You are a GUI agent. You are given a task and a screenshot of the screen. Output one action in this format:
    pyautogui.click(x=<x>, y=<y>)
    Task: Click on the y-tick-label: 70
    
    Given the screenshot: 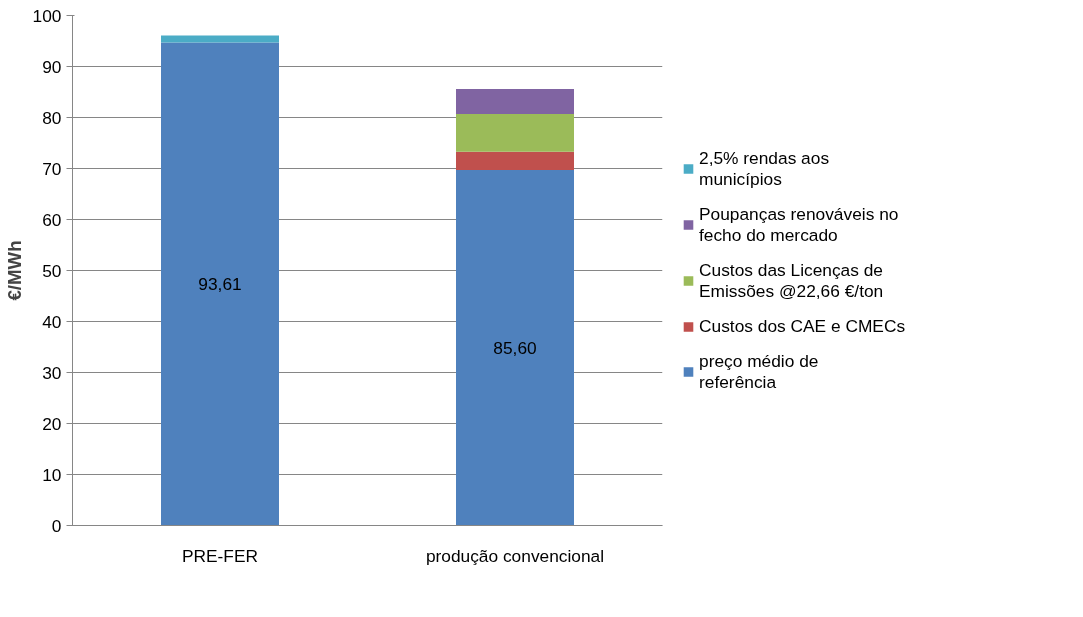 What is the action you would take?
    pyautogui.click(x=52, y=168)
    